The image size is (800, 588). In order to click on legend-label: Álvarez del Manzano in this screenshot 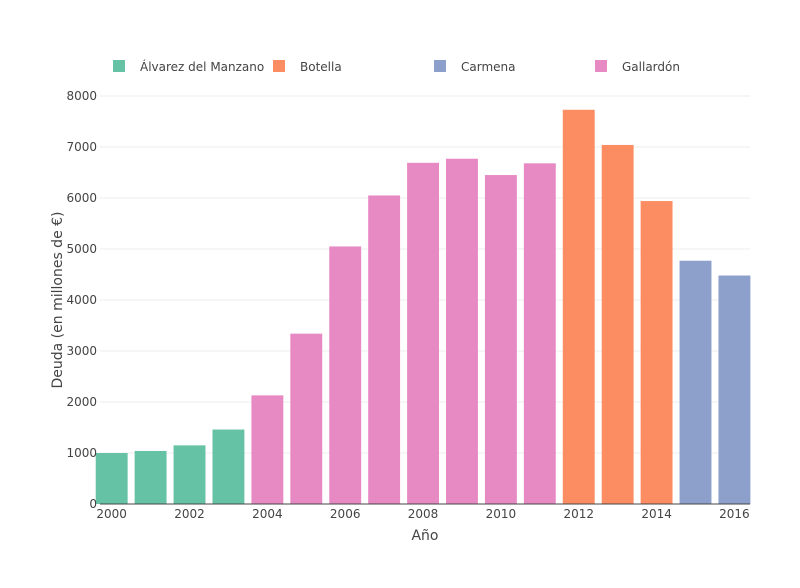, I will do `click(202, 66)`.